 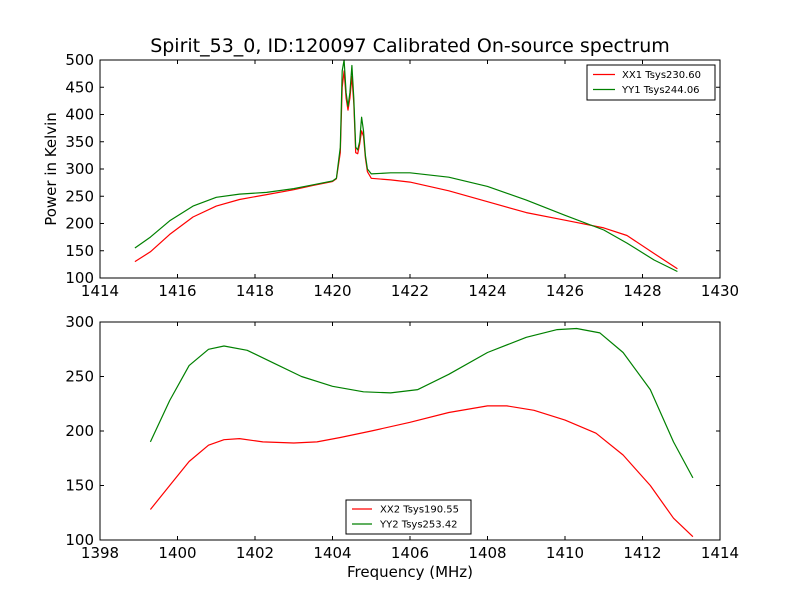 What do you see at coordinates (79, 87) in the screenshot?
I see `y-tick-label: 450` at bounding box center [79, 87].